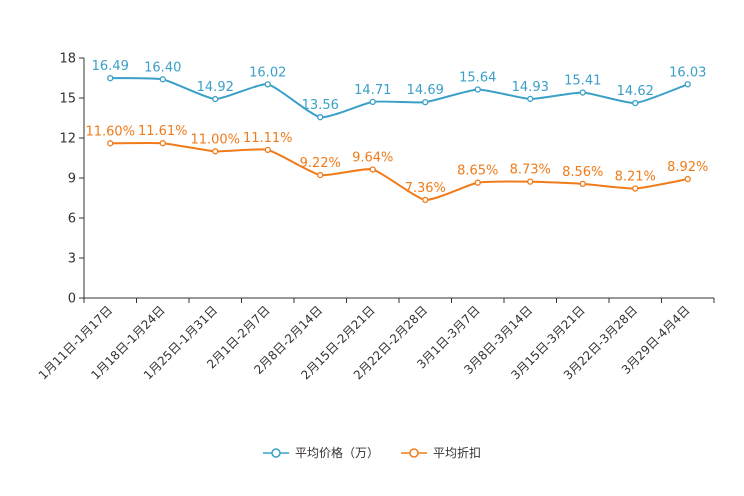 This screenshot has width=744, height=496. I want to click on data-label: 11.61%, so click(163, 131).